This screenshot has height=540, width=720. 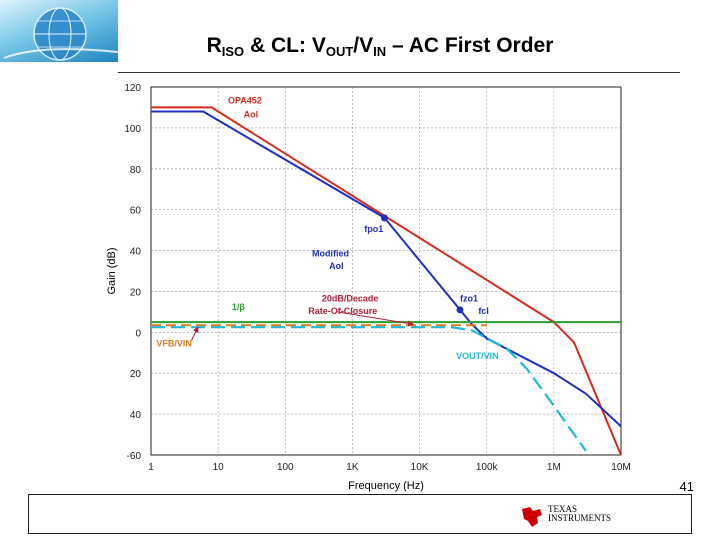 I want to click on series-line-closedloop, so click(x=369, y=389).